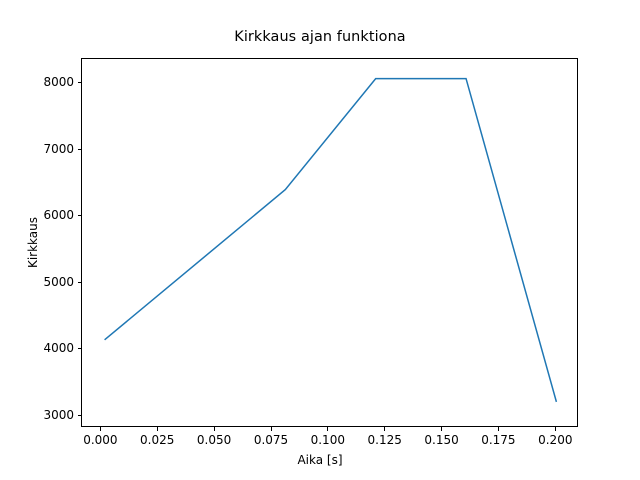  I want to click on x-axis-label: Aika [s], so click(320, 460).